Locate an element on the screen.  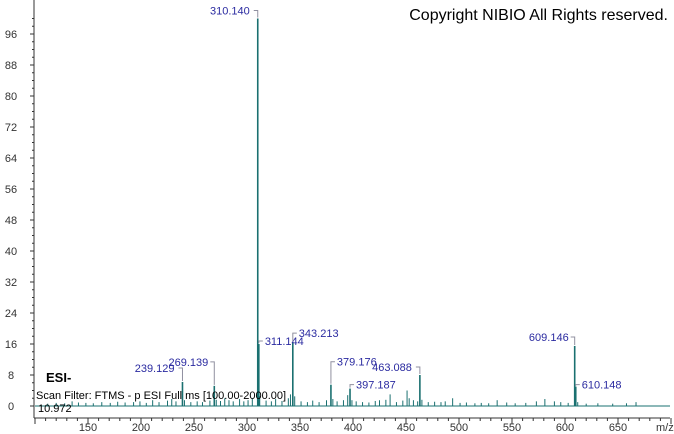
peak-label: 610.148 is located at coordinates (602, 386).